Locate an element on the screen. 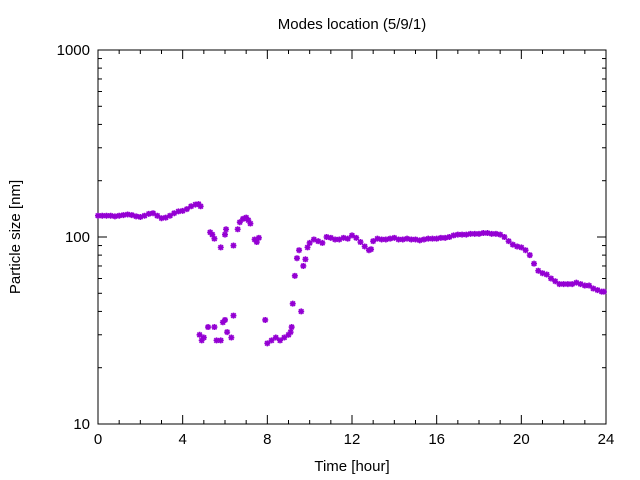 The width and height of the screenshot is (640, 480). y-axis-label: Particle size [nm] is located at coordinates (15, 237).